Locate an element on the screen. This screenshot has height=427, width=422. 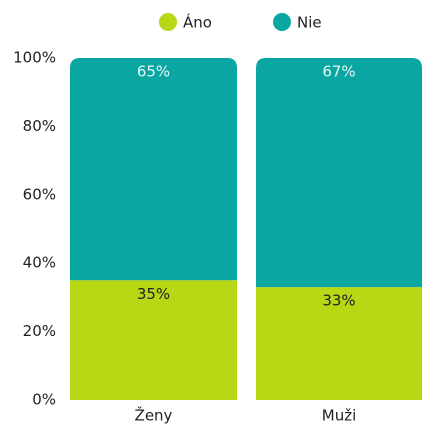
legend-label: Áno is located at coordinates (197, 22).